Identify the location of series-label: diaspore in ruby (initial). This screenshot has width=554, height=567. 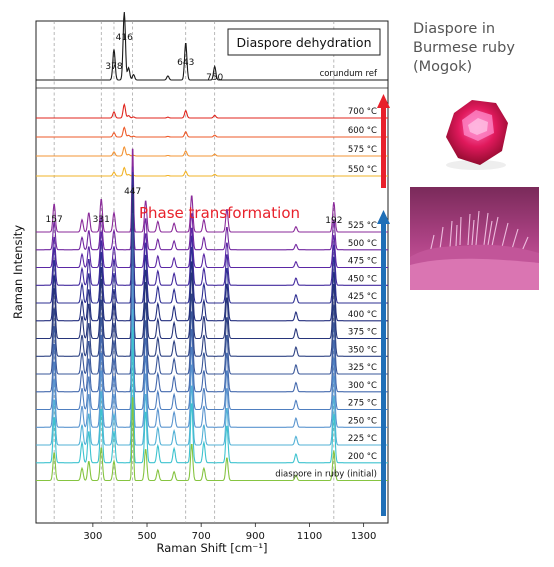
(326, 475).